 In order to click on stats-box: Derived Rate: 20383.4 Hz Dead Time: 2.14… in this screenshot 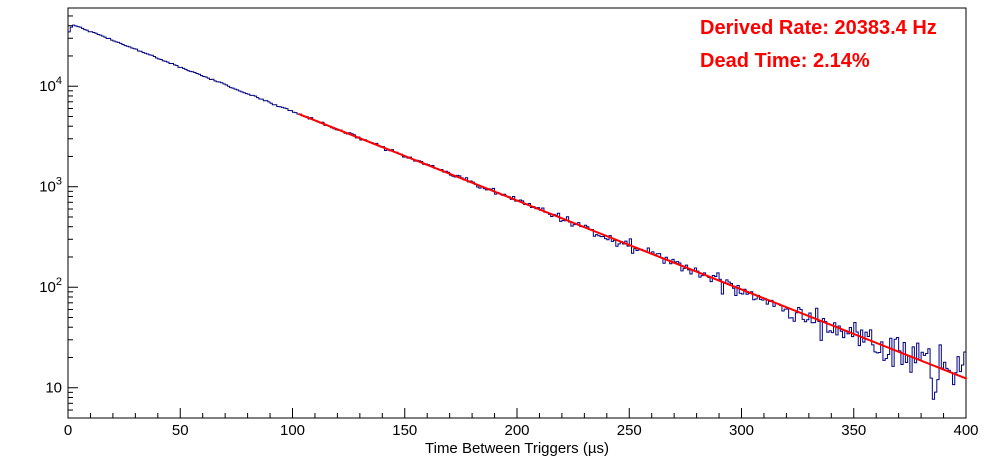, I will do `click(818, 45)`.